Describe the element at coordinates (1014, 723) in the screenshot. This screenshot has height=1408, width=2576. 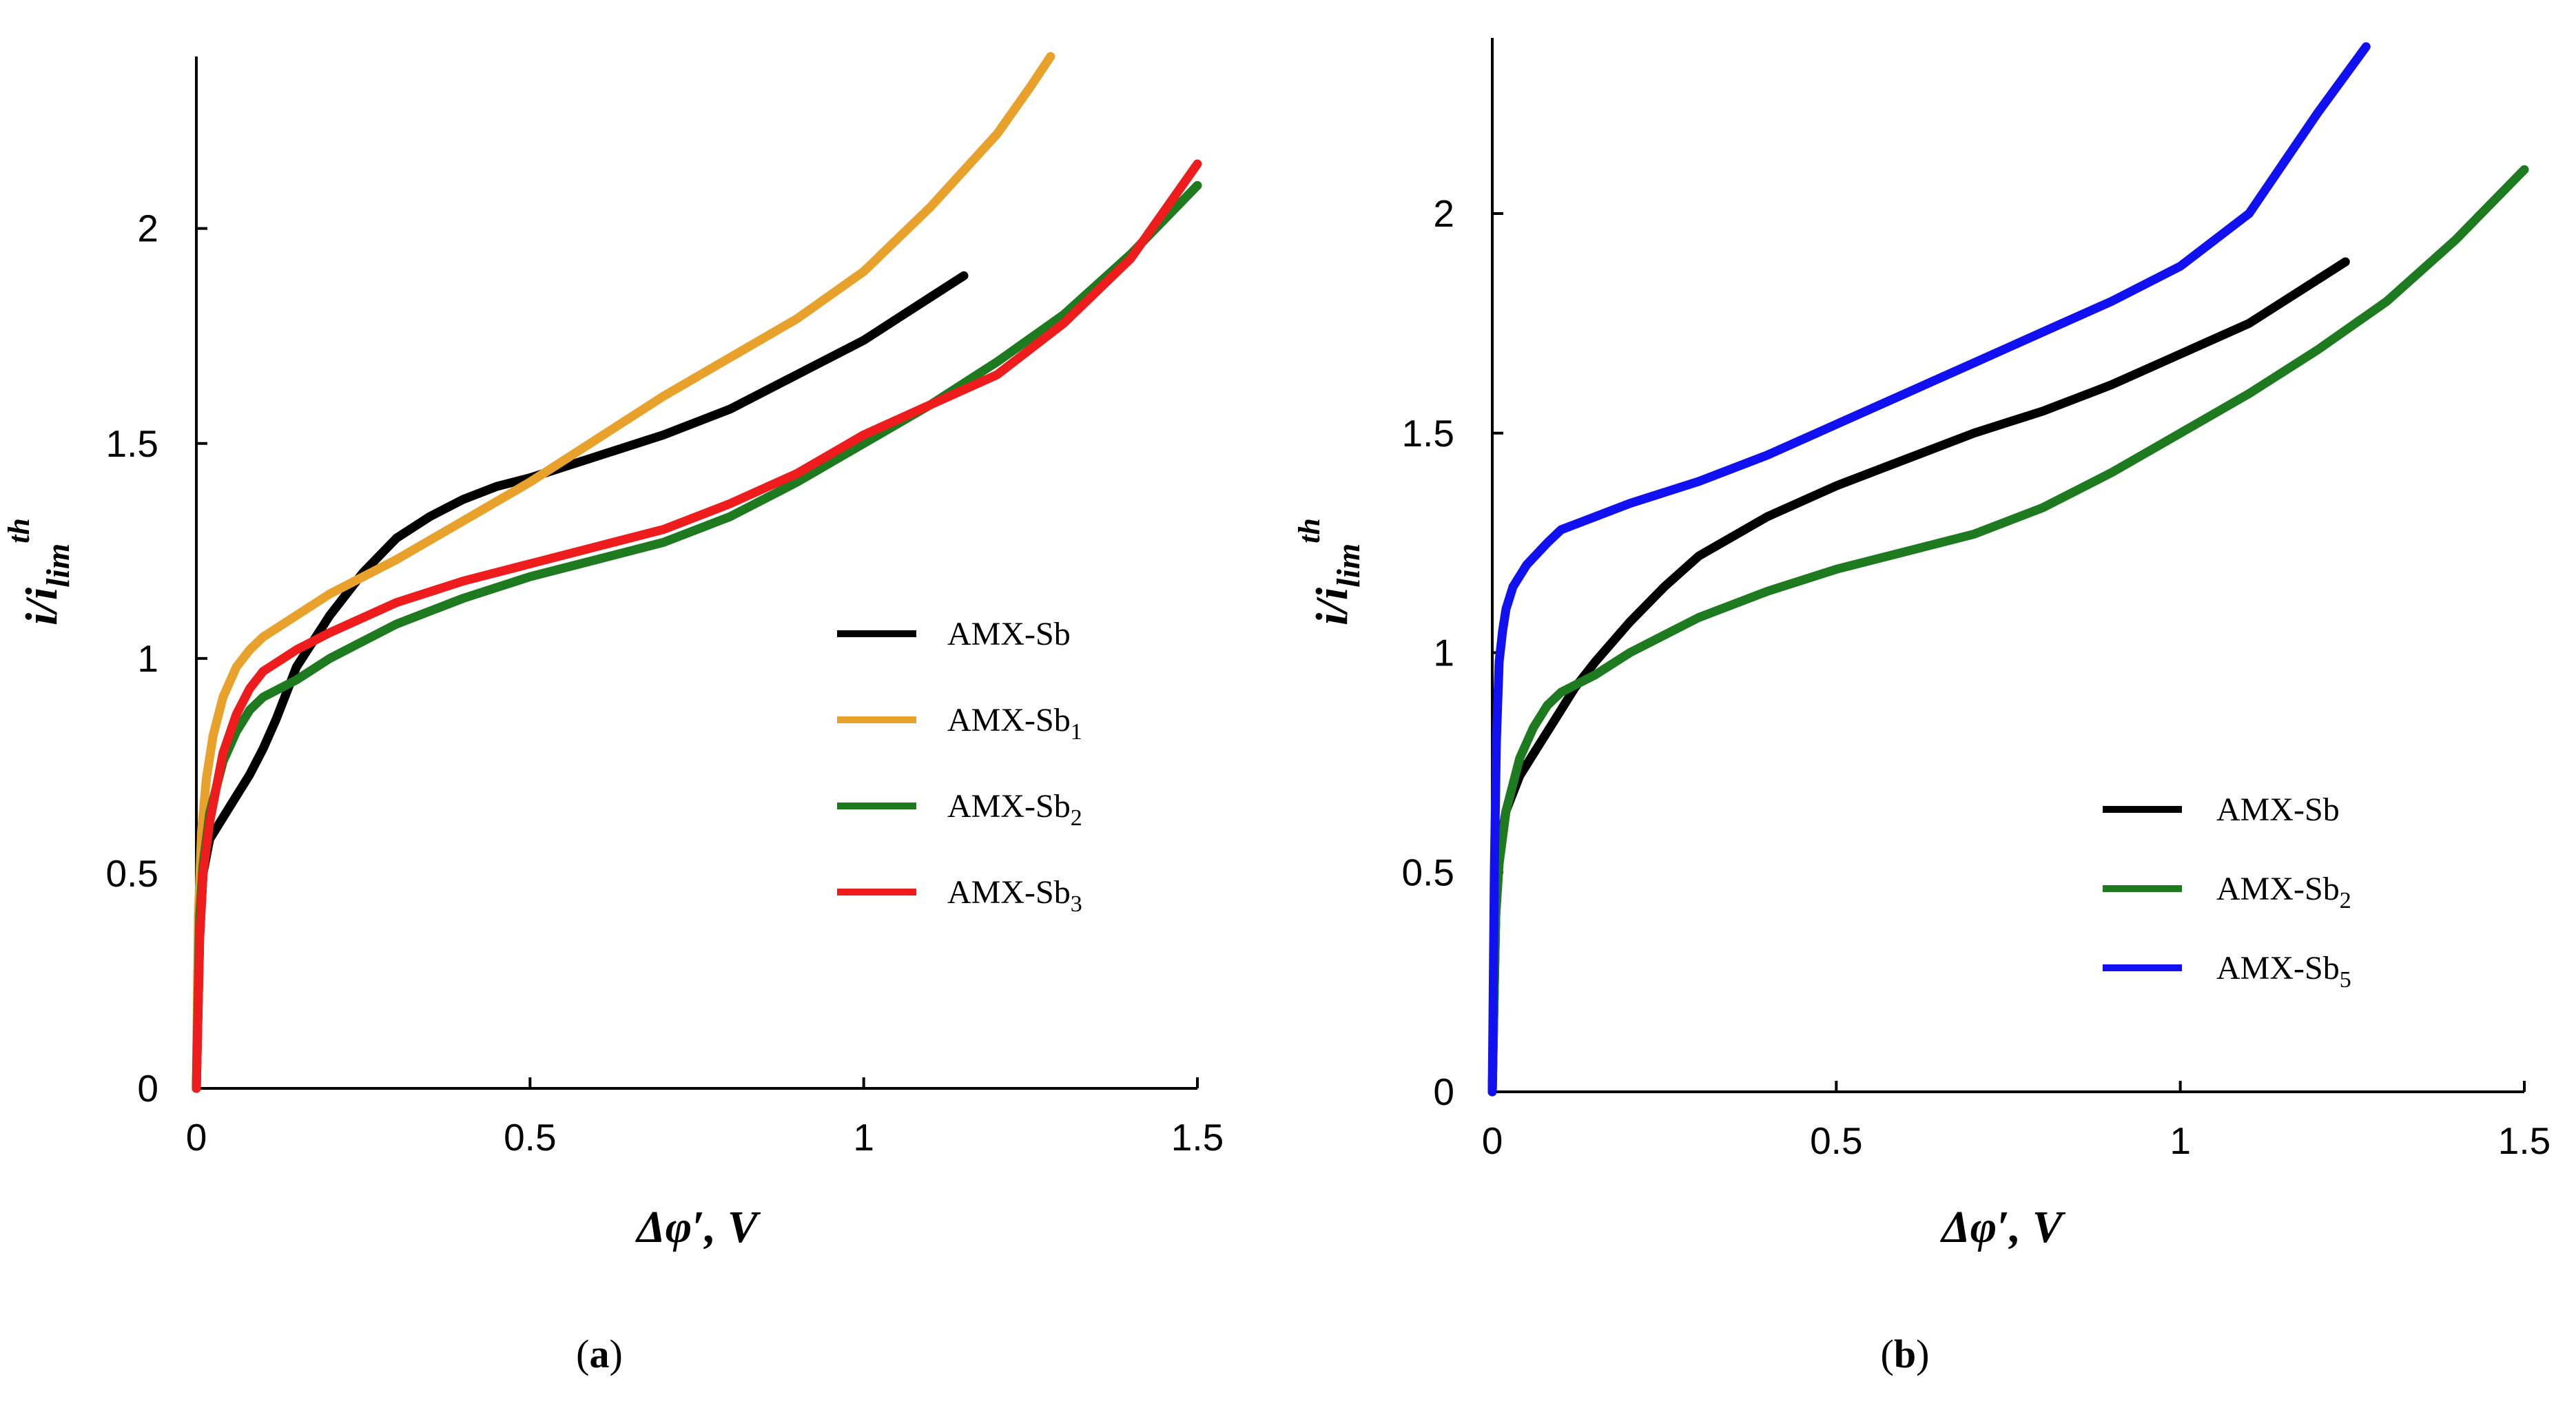
I see `legend-label-a-amx-sb1: AMX-Sb1` at that location.